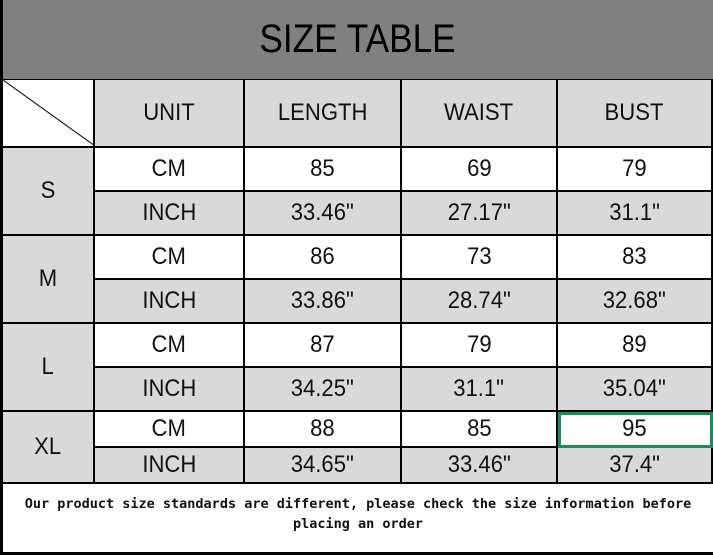  I want to click on size-label-l: L, so click(47, 368).